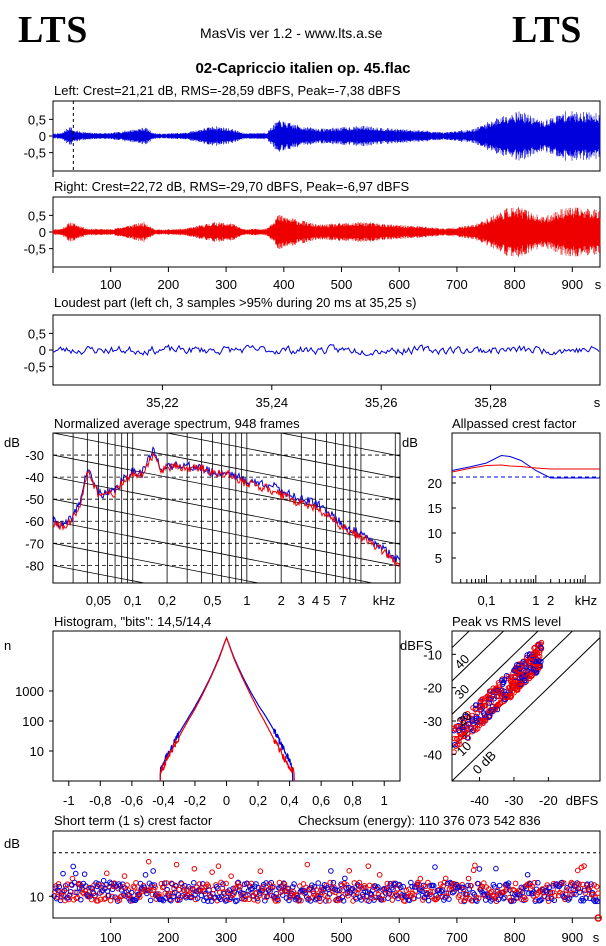 This screenshot has width=606, height=946. I want to click on left-wave-ytick-label: -0,5, so click(35, 153).